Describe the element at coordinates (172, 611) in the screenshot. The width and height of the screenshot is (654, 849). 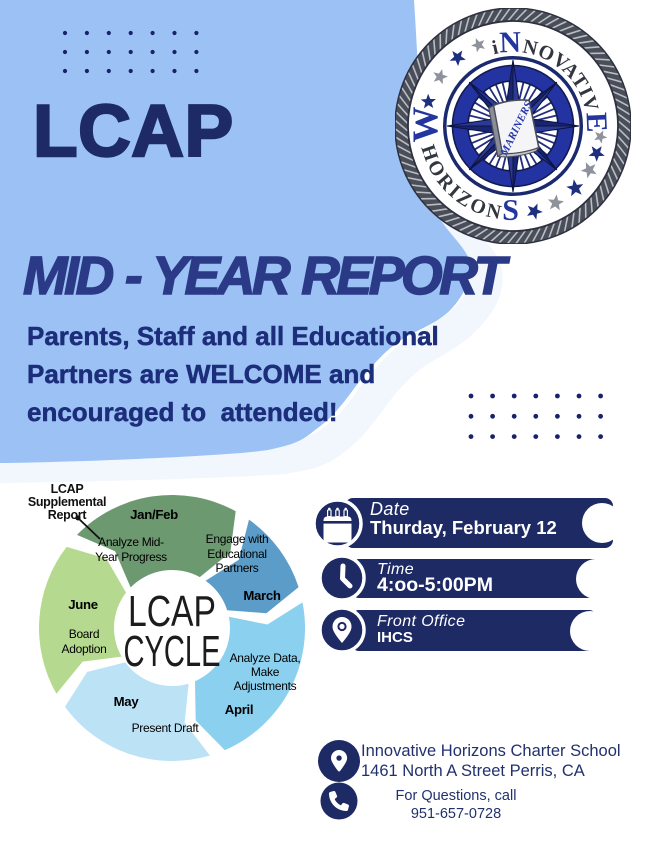
I see `svg-text: LCAP` at that location.